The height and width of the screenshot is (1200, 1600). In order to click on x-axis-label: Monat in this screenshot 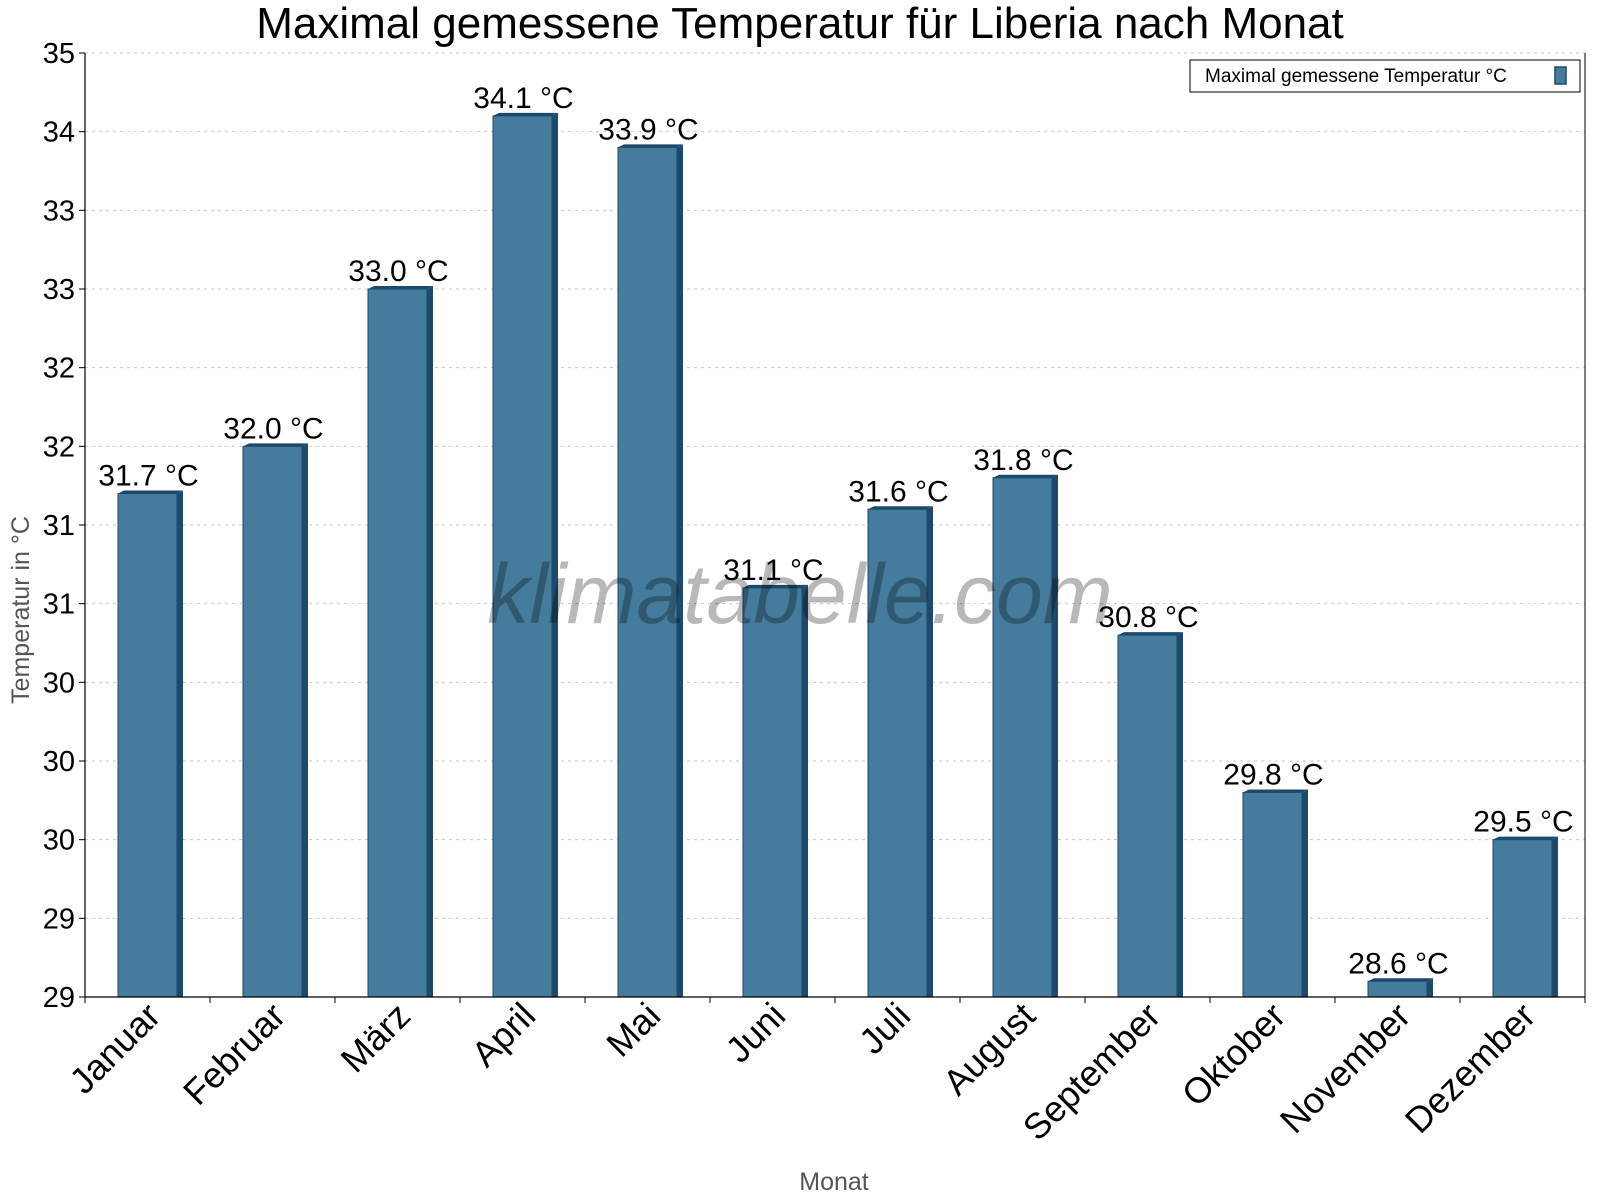, I will do `click(834, 1182)`.